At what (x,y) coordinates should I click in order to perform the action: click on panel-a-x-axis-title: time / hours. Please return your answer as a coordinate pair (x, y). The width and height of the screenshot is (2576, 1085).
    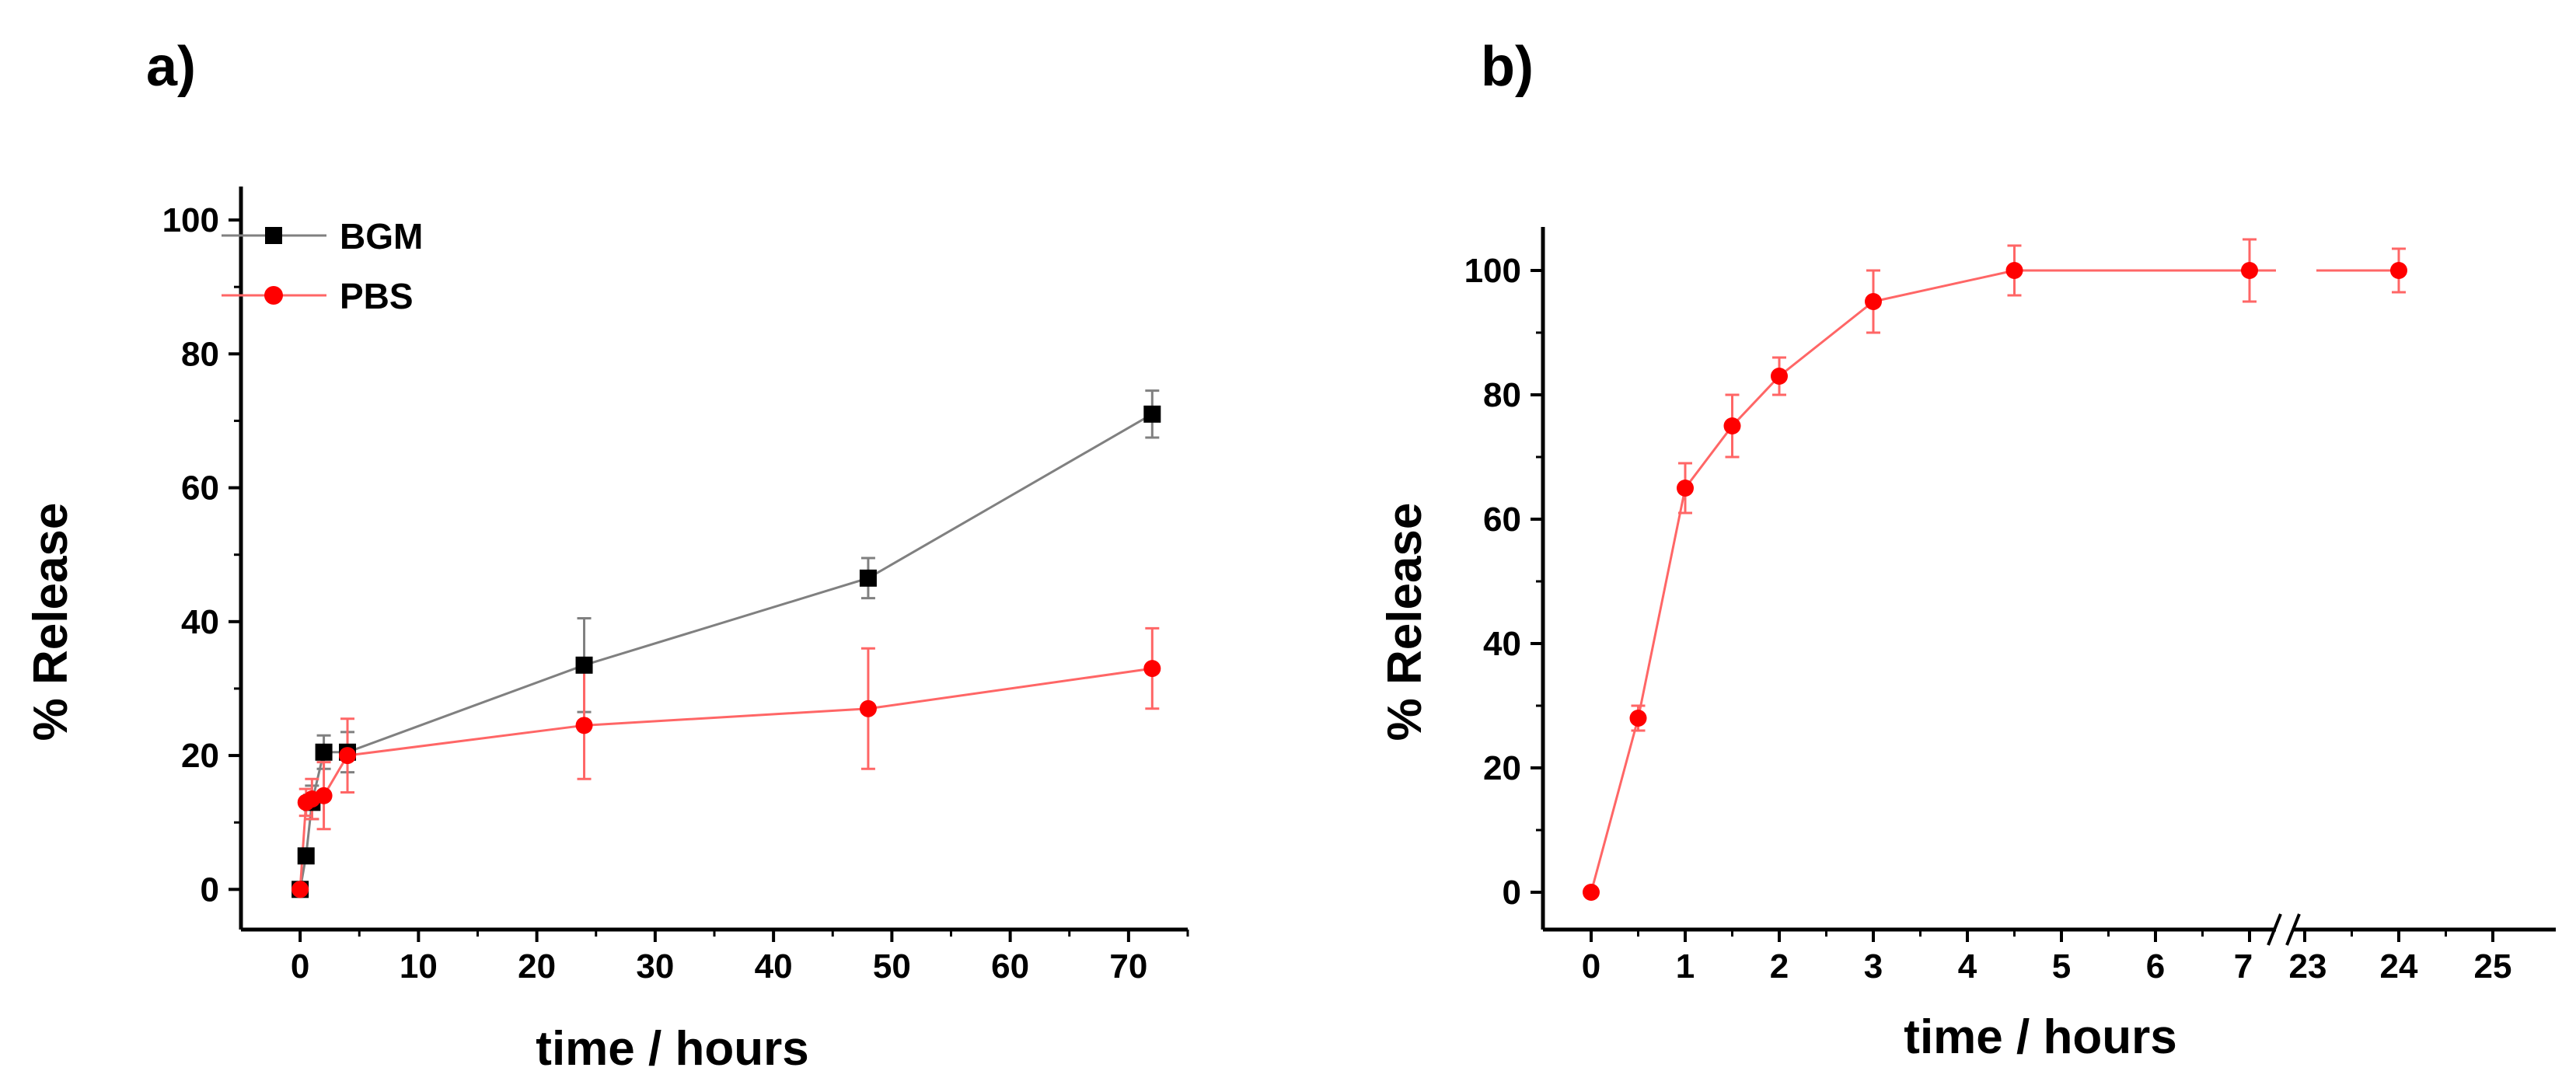
    Looking at the image, I should click on (672, 1049).